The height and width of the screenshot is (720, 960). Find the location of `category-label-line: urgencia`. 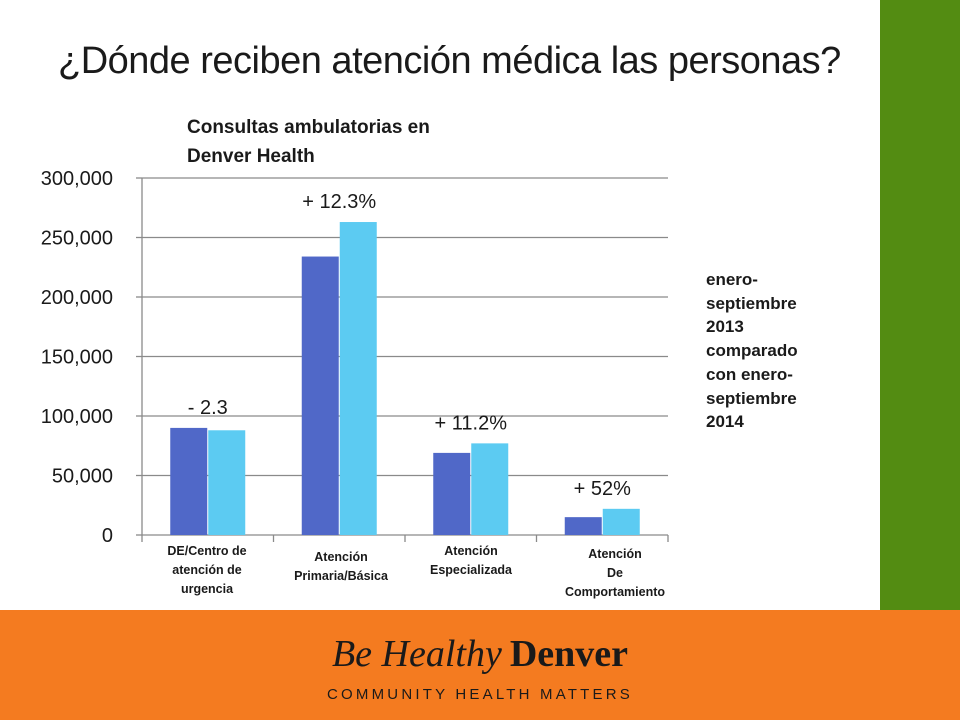

category-label-line: urgencia is located at coordinates (207, 589).